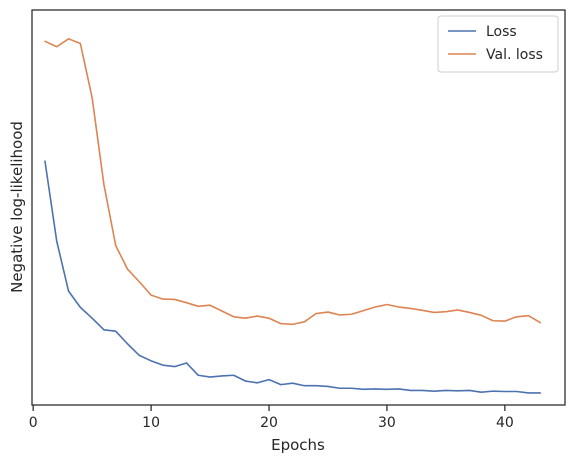 The image size is (573, 464). I want to click on y-axis-label: Negative log-likelihood, so click(17, 207).